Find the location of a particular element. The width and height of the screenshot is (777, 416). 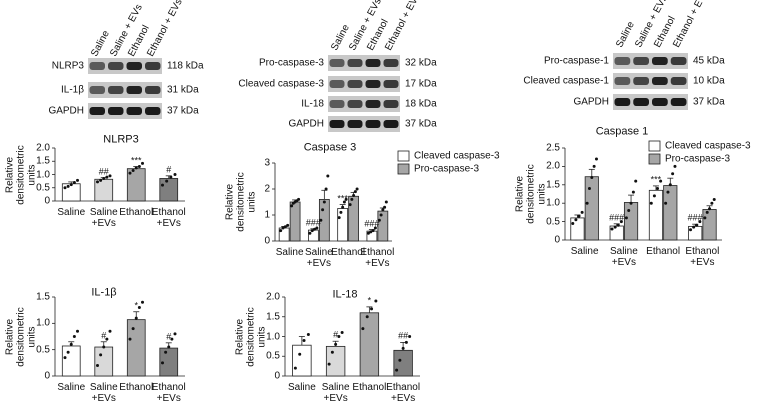

legend-swatch is located at coordinates (654, 159).